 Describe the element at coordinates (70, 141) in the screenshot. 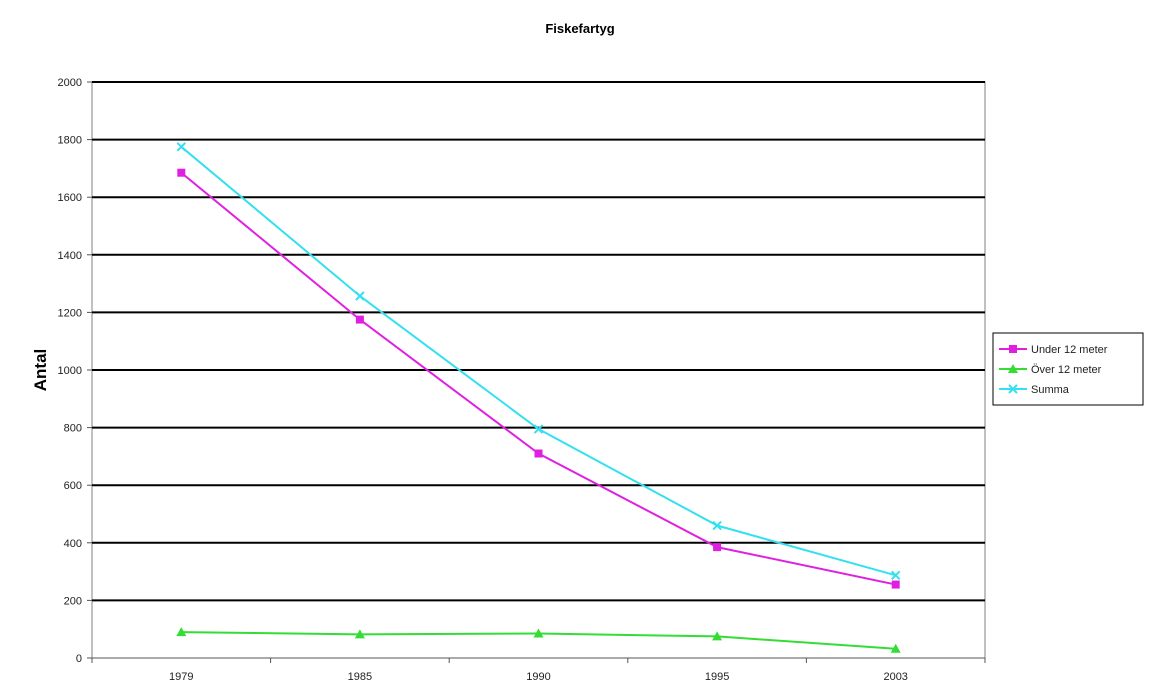

I see `y-tick-label: 1800` at that location.